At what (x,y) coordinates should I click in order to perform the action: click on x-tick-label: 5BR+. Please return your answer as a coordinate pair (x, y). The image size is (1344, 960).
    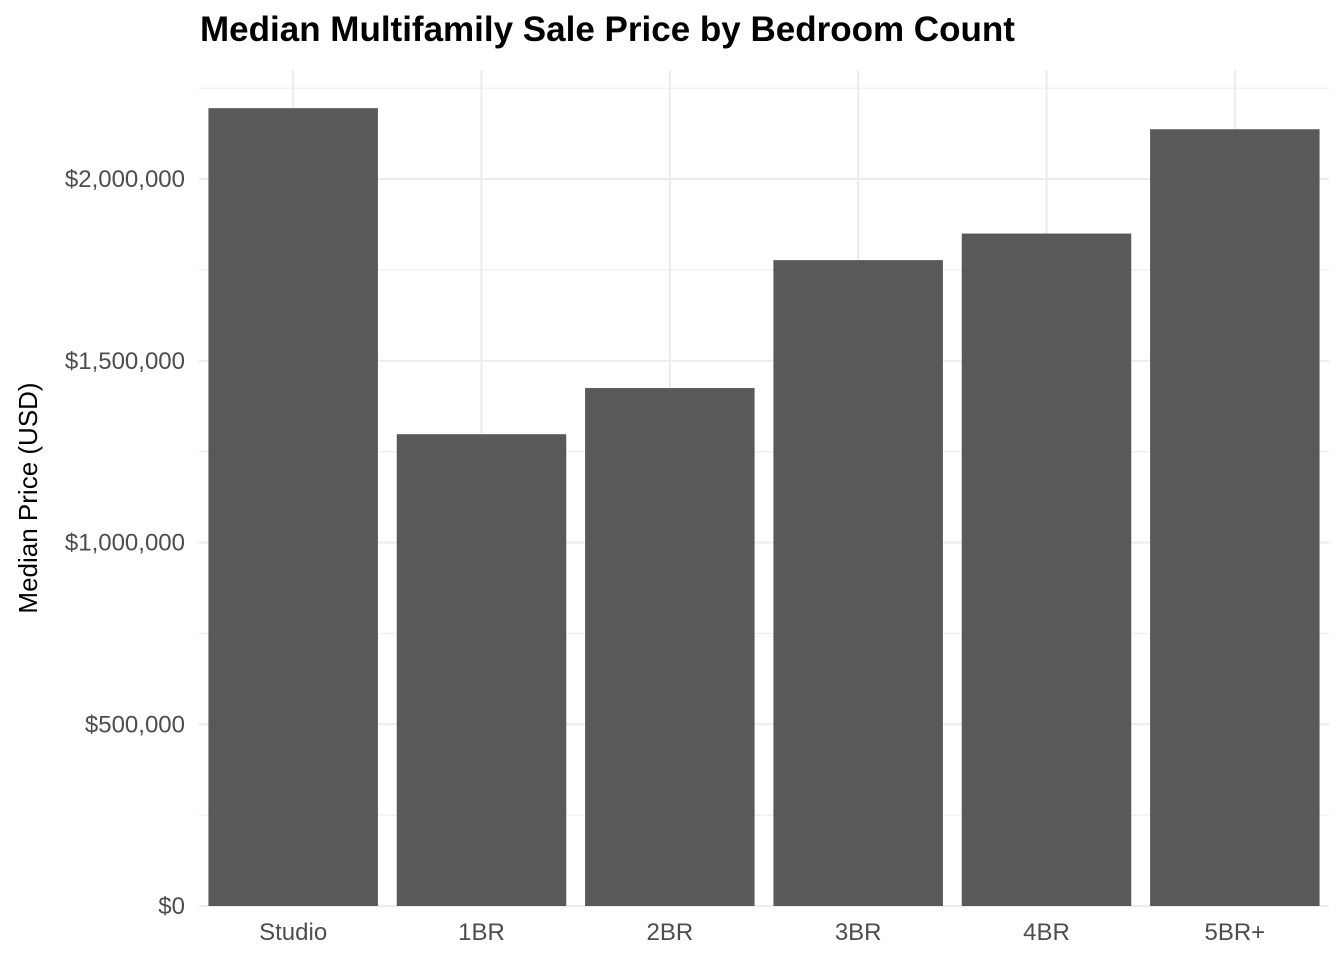
    Looking at the image, I should click on (1234, 932).